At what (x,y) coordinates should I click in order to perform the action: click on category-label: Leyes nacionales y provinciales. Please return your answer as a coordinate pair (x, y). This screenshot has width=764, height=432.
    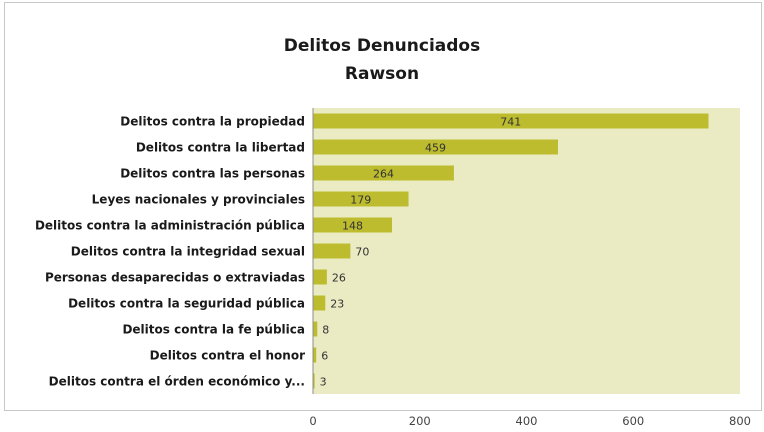
    Looking at the image, I should click on (198, 200).